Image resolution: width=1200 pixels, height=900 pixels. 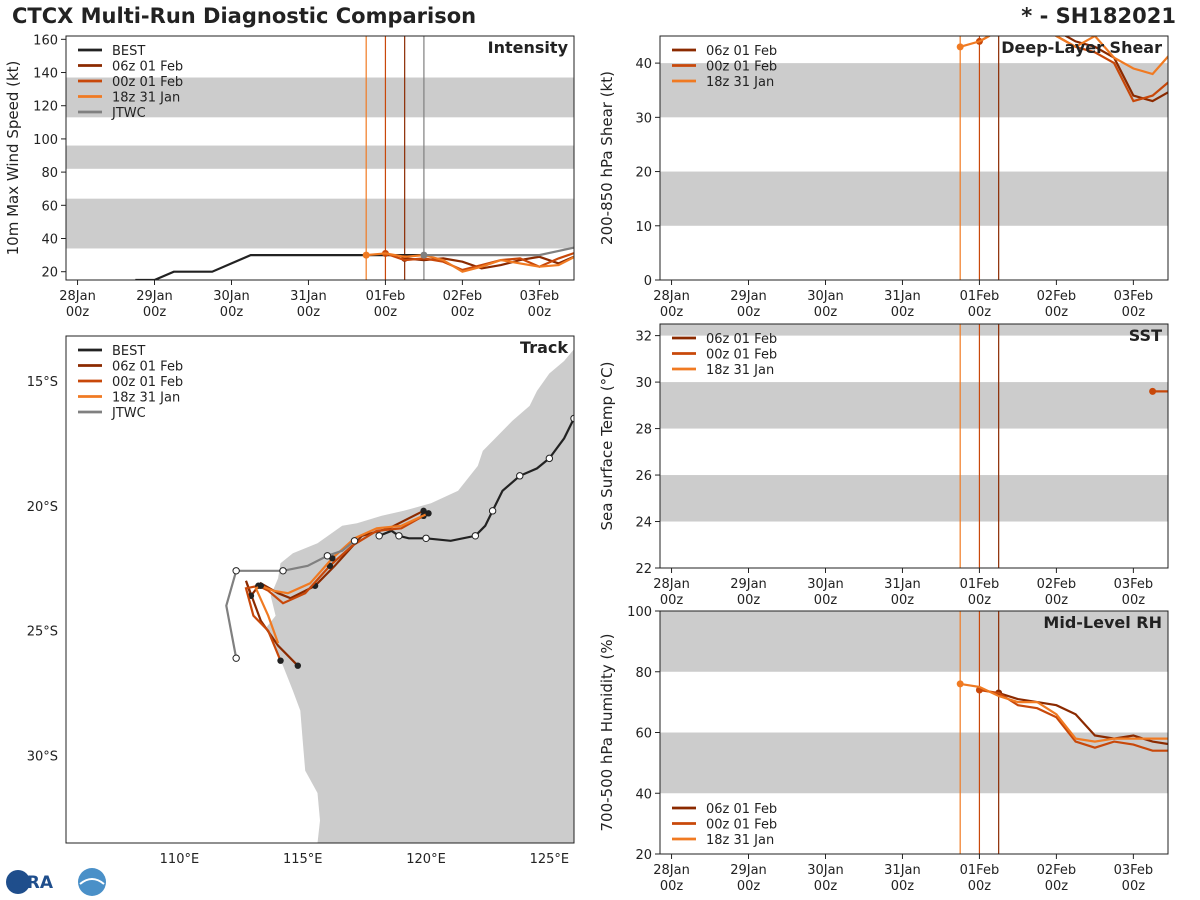 I want to click on panel-title: Deep-Layer Shear, so click(x=1081, y=47).